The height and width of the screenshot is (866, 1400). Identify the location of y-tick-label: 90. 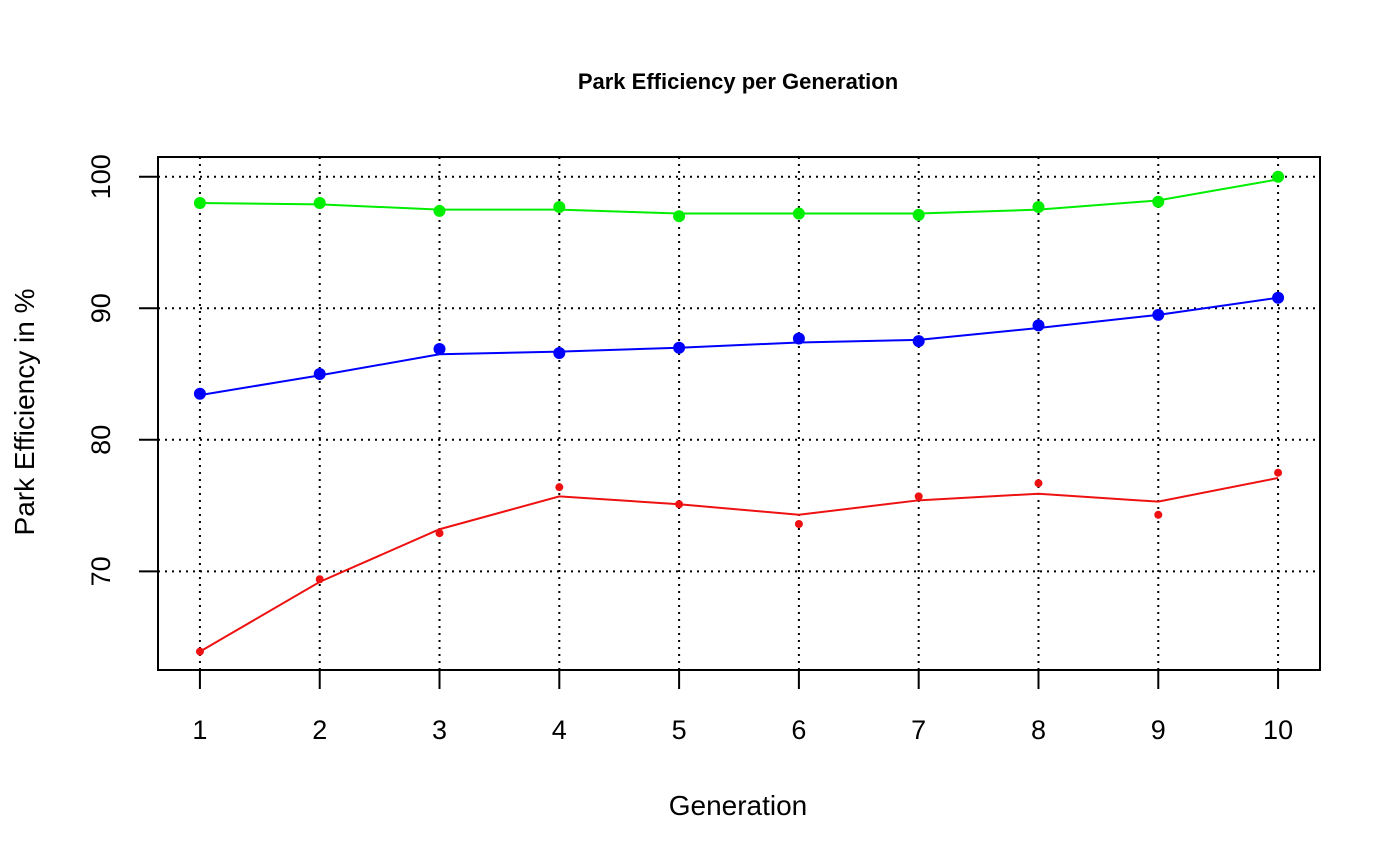
(101, 308).